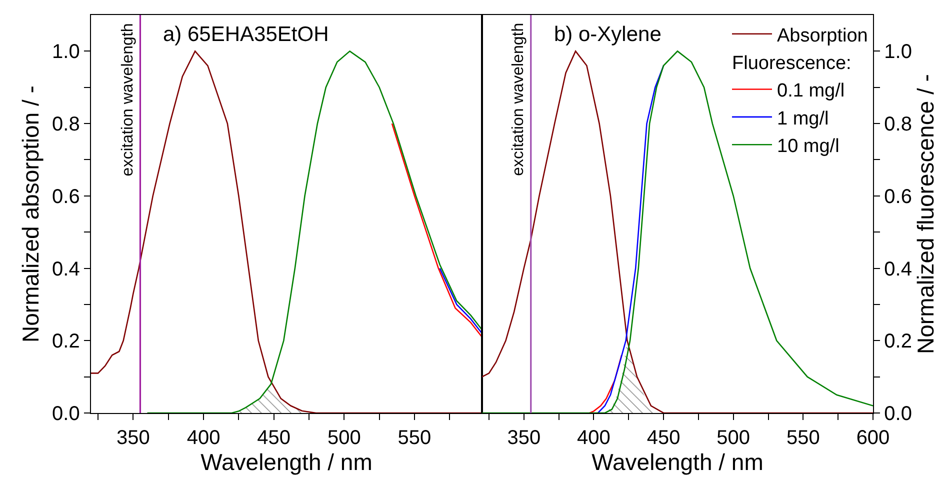  Describe the element at coordinates (898, 341) in the screenshot. I see `y2-tick-label: 0.2` at that location.